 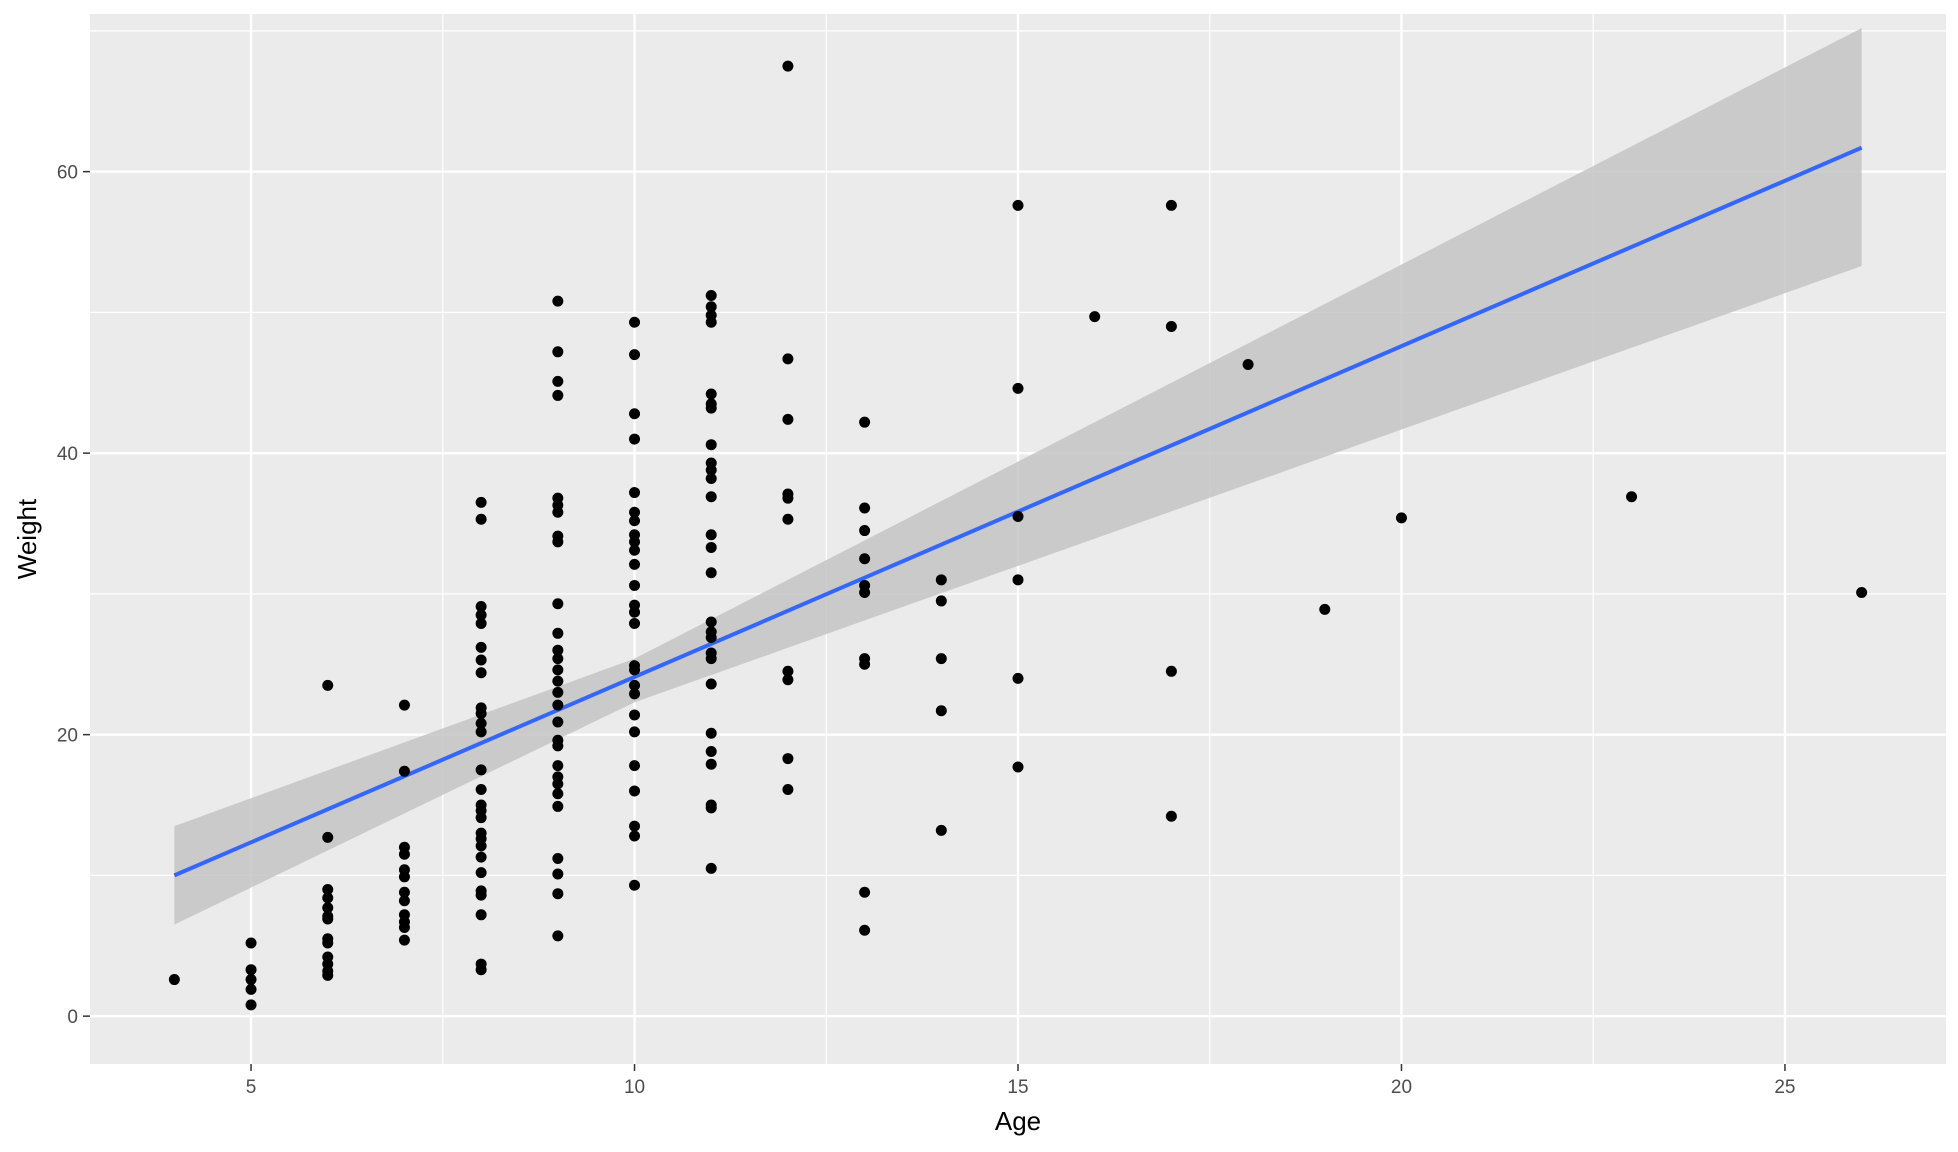 What do you see at coordinates (27, 538) in the screenshot?
I see `y-axis-title: Weight` at bounding box center [27, 538].